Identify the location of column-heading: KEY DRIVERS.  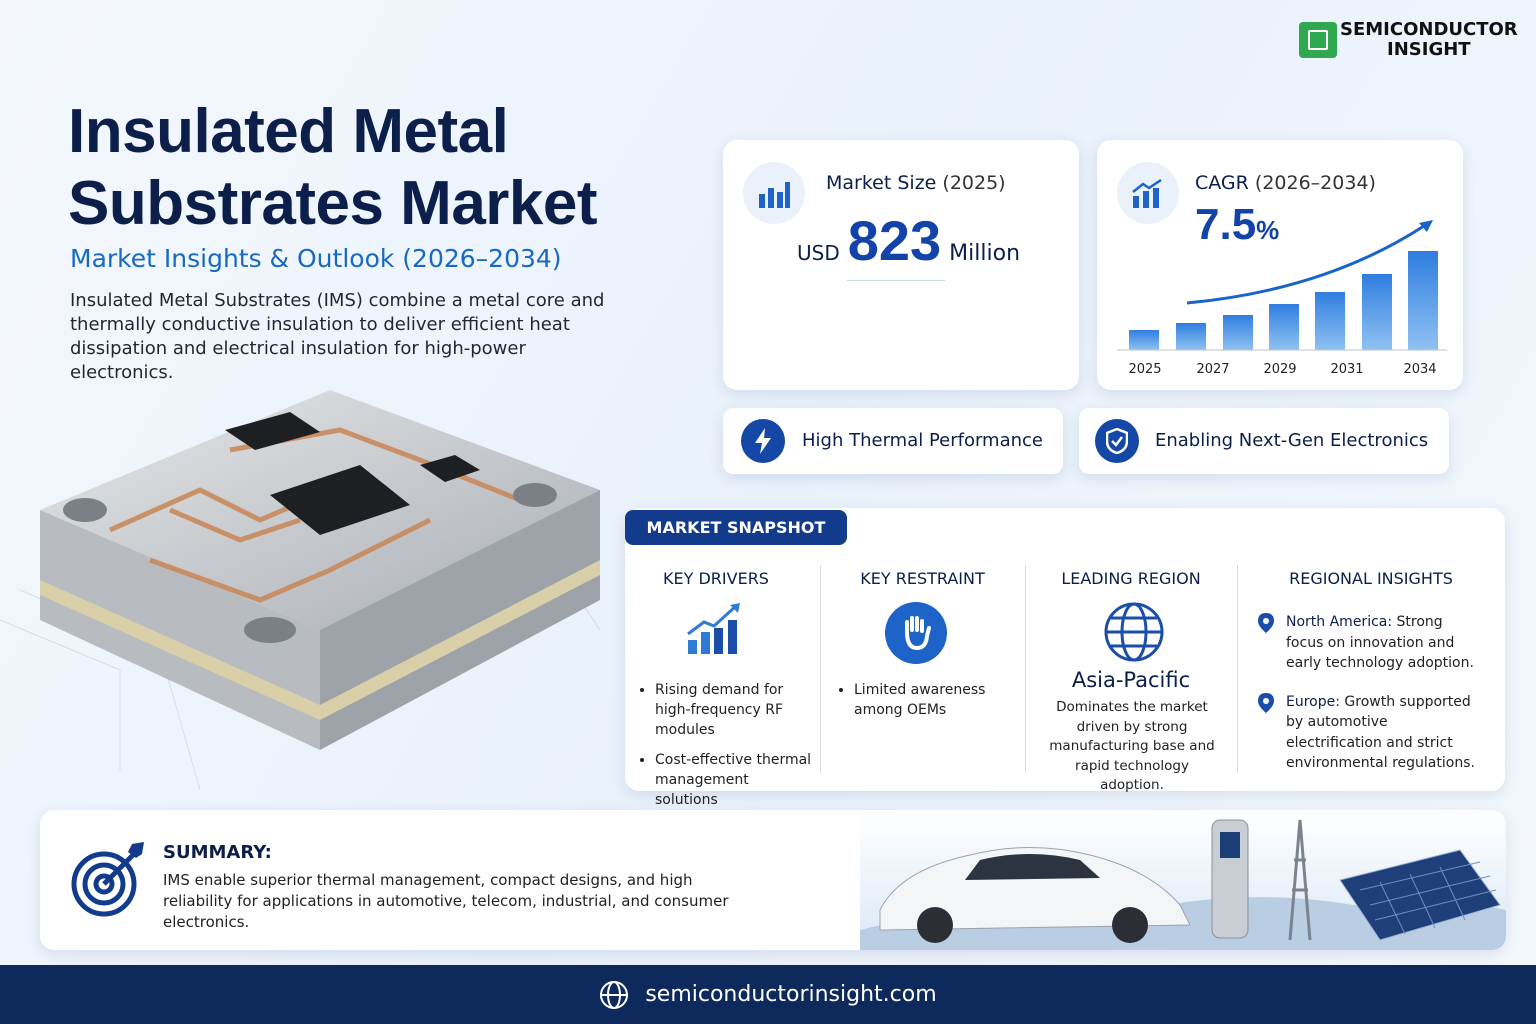
(716, 578).